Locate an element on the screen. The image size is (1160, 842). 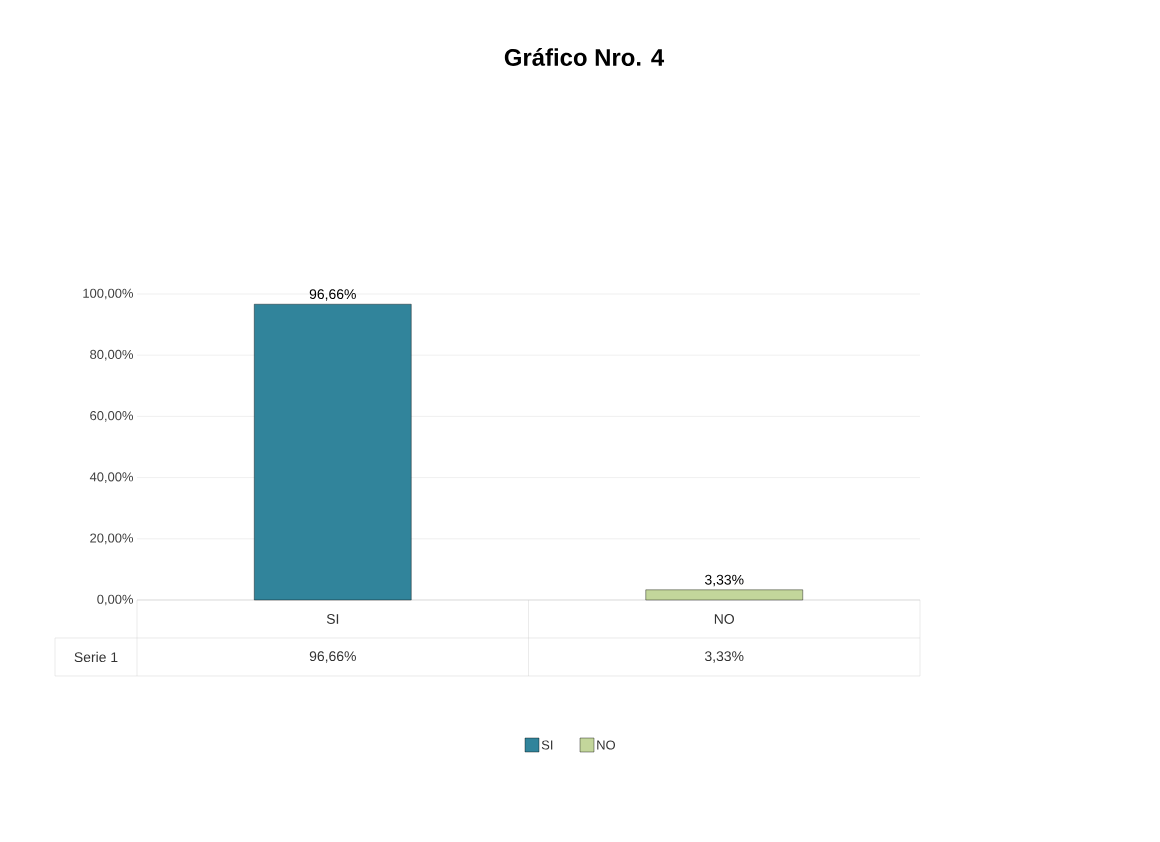
category-label: SI is located at coordinates (547, 745).